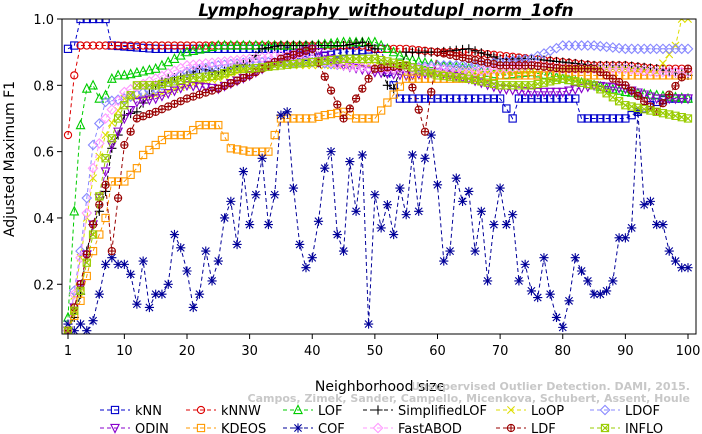 The image size is (702, 434). Describe the element at coordinates (124, 351) in the screenshot. I see `x-tick-label-10: 10` at that location.